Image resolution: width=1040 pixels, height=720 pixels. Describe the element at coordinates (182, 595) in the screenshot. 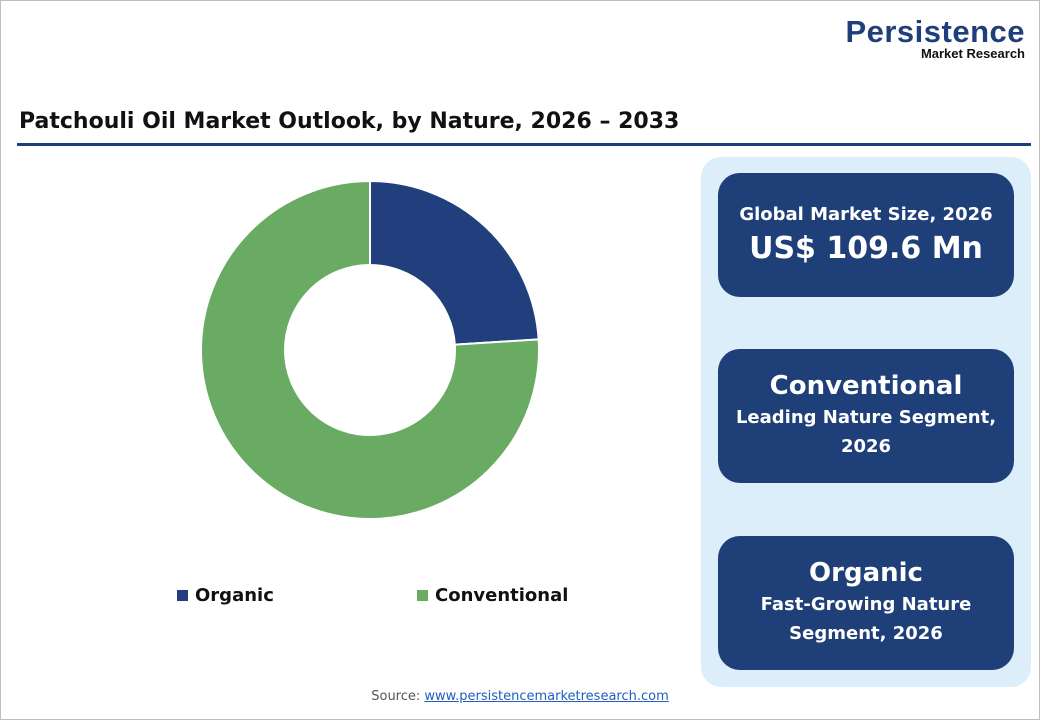

I see `legend-swatch-organic` at that location.